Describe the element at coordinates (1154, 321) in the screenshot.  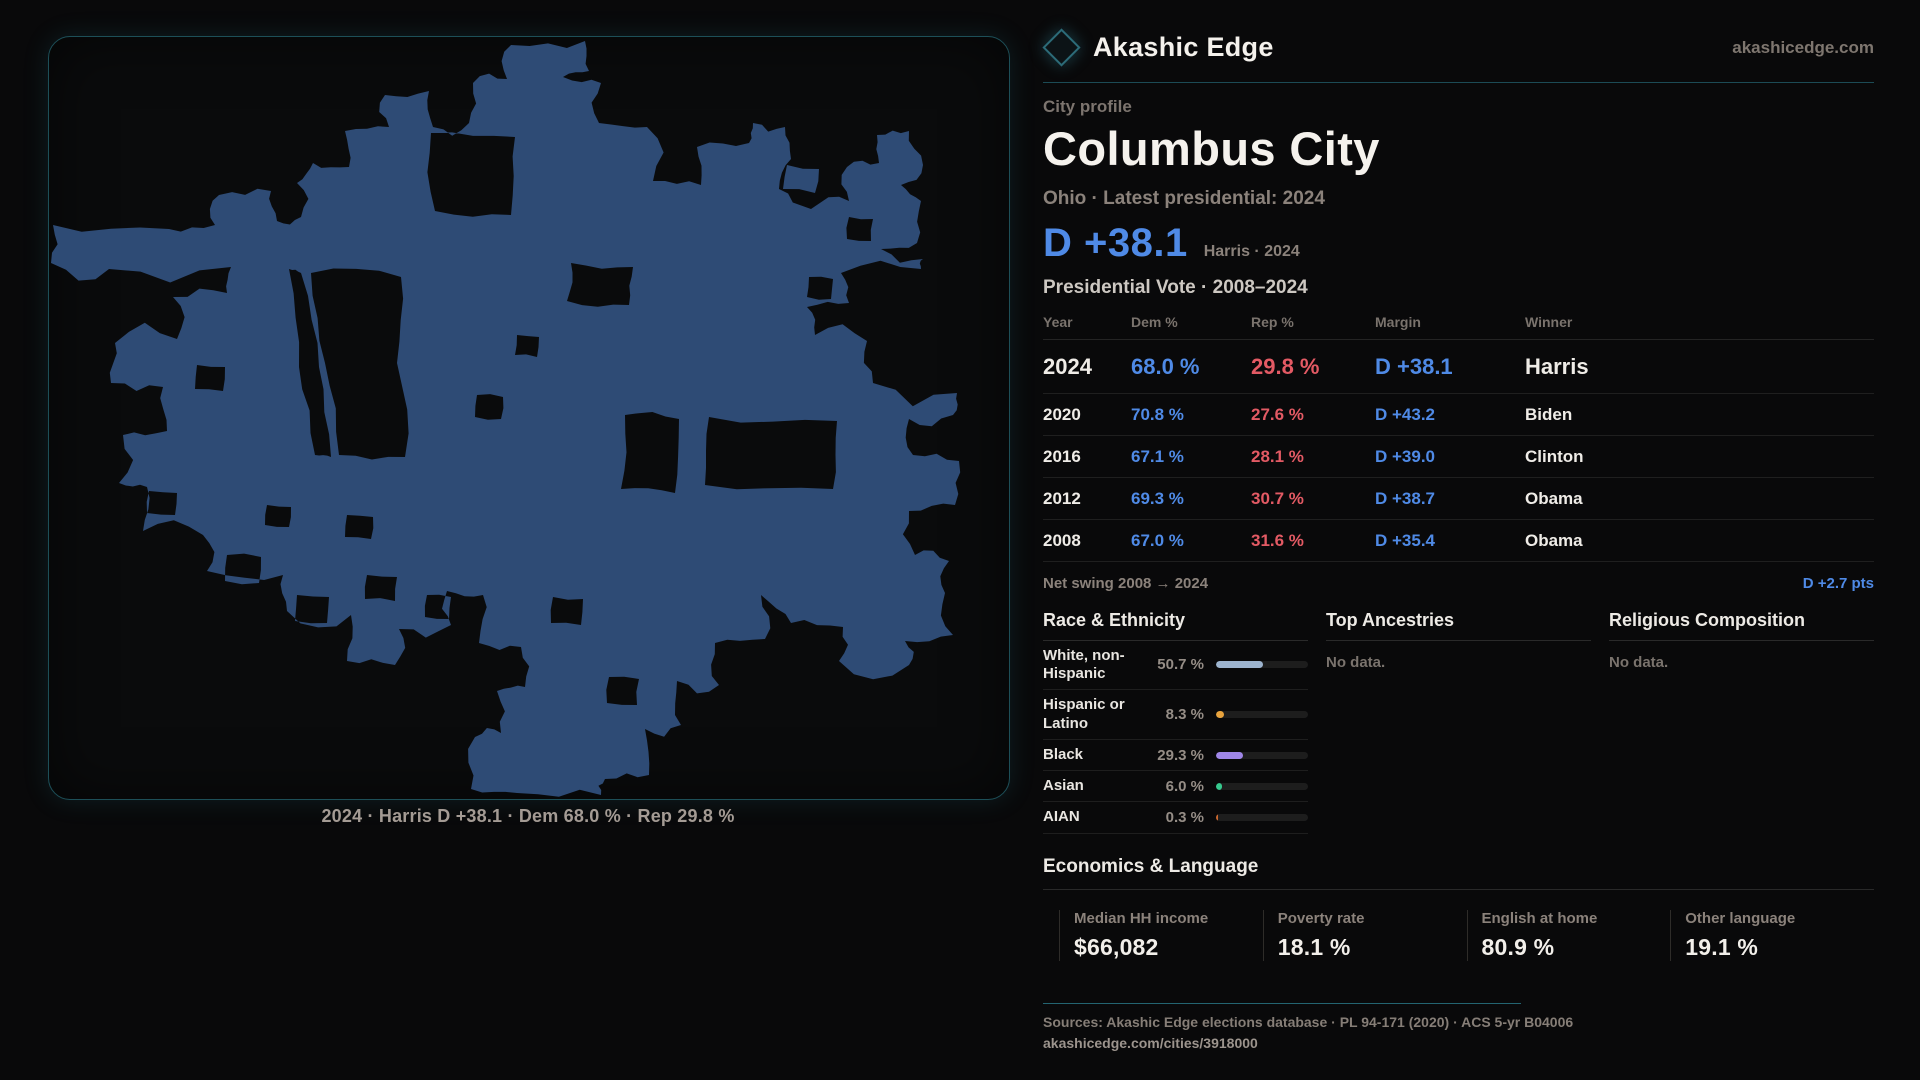
I see `col-dem: Dem %` at that location.